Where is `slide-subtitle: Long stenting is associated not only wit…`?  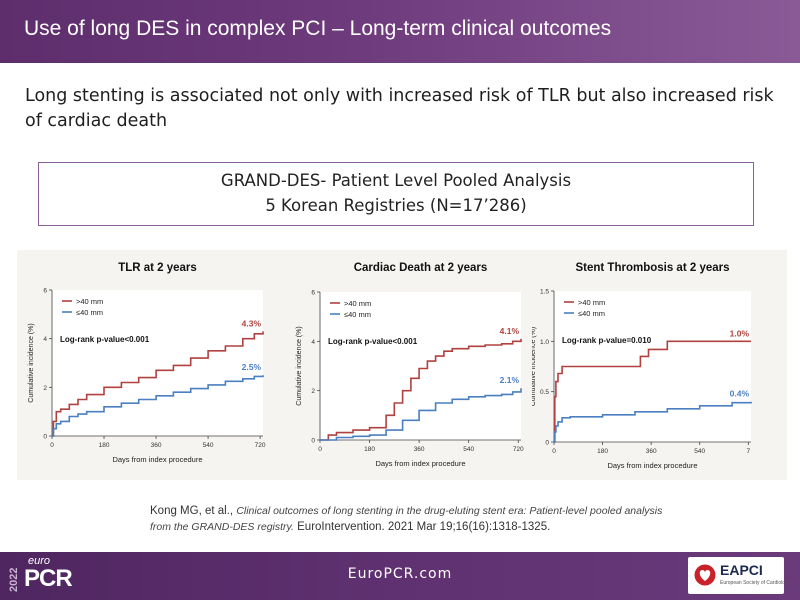
slide-subtitle: Long stenting is associated not only wit… is located at coordinates (399, 108).